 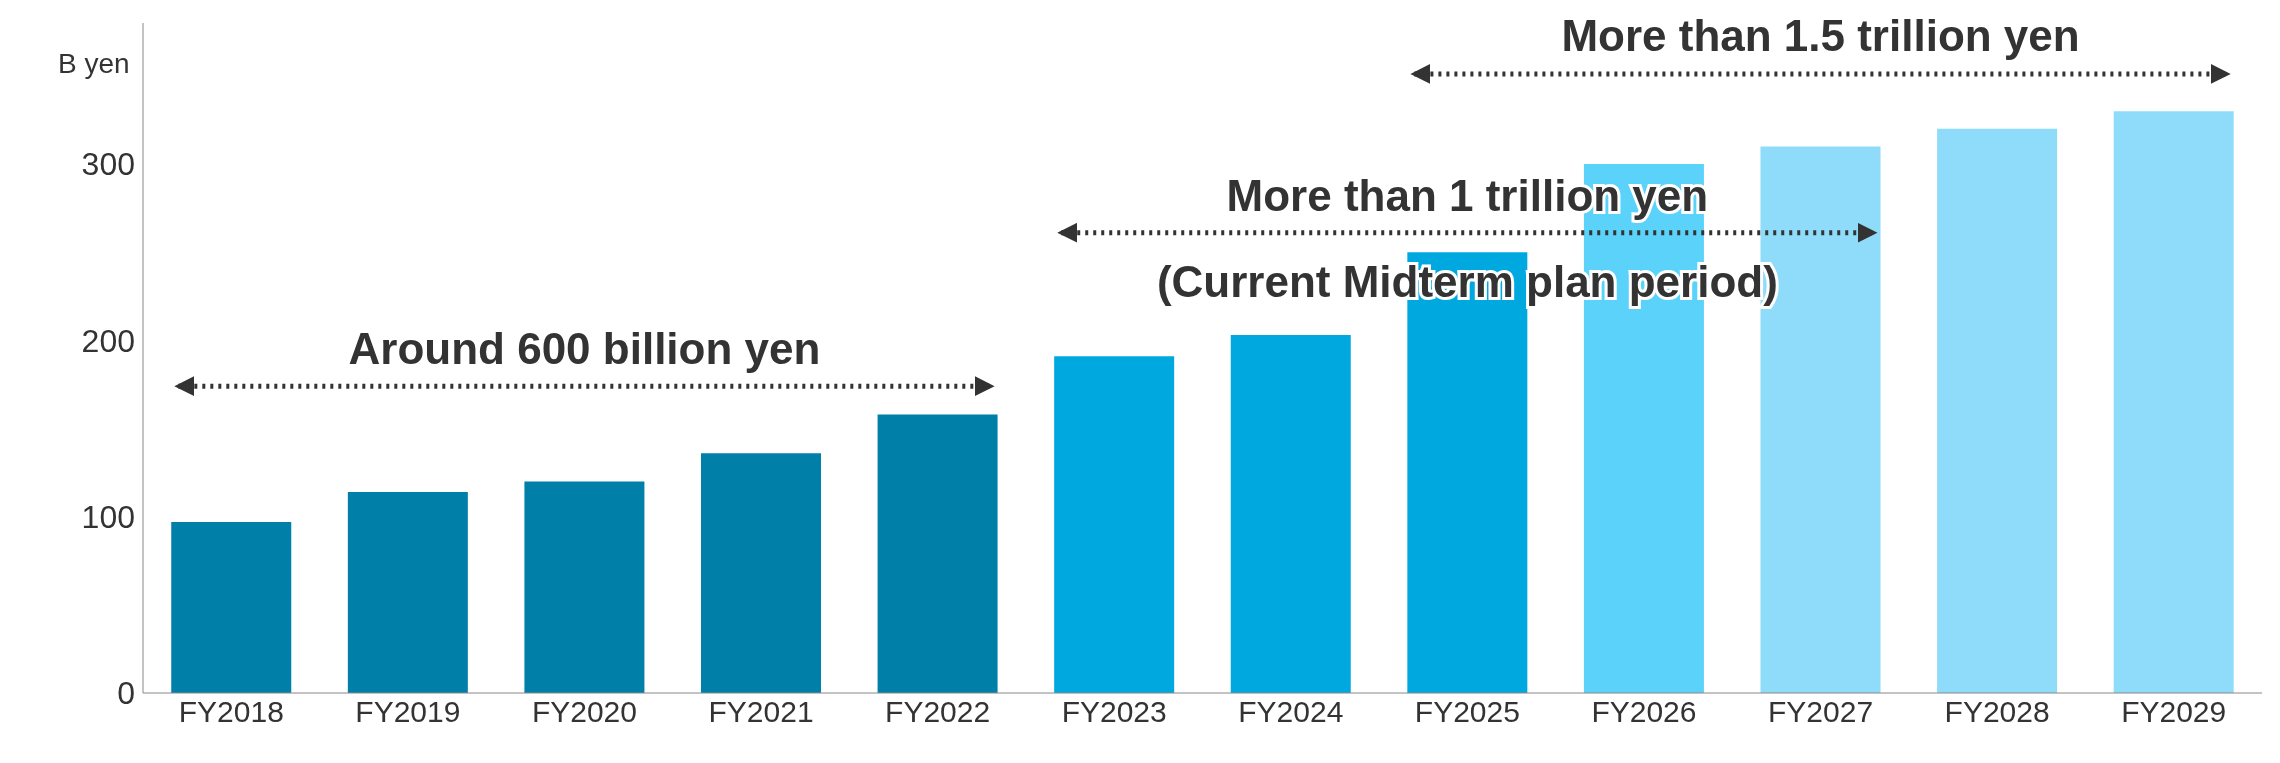 I want to click on x-tick-label: FY2020, so click(x=584, y=712).